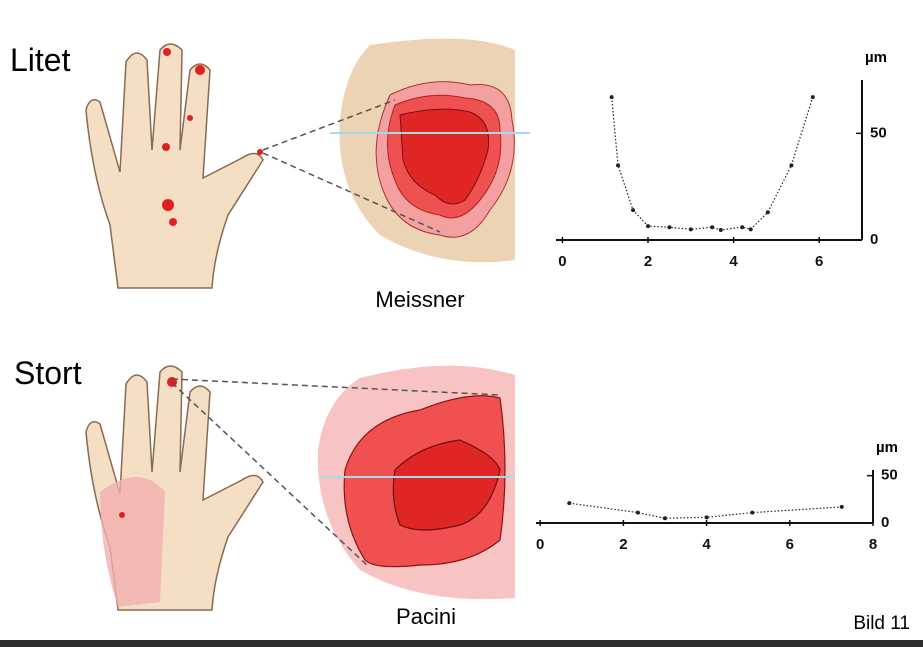 The image size is (923, 647). What do you see at coordinates (48, 373) in the screenshot?
I see `label-bottom: Stort` at bounding box center [48, 373].